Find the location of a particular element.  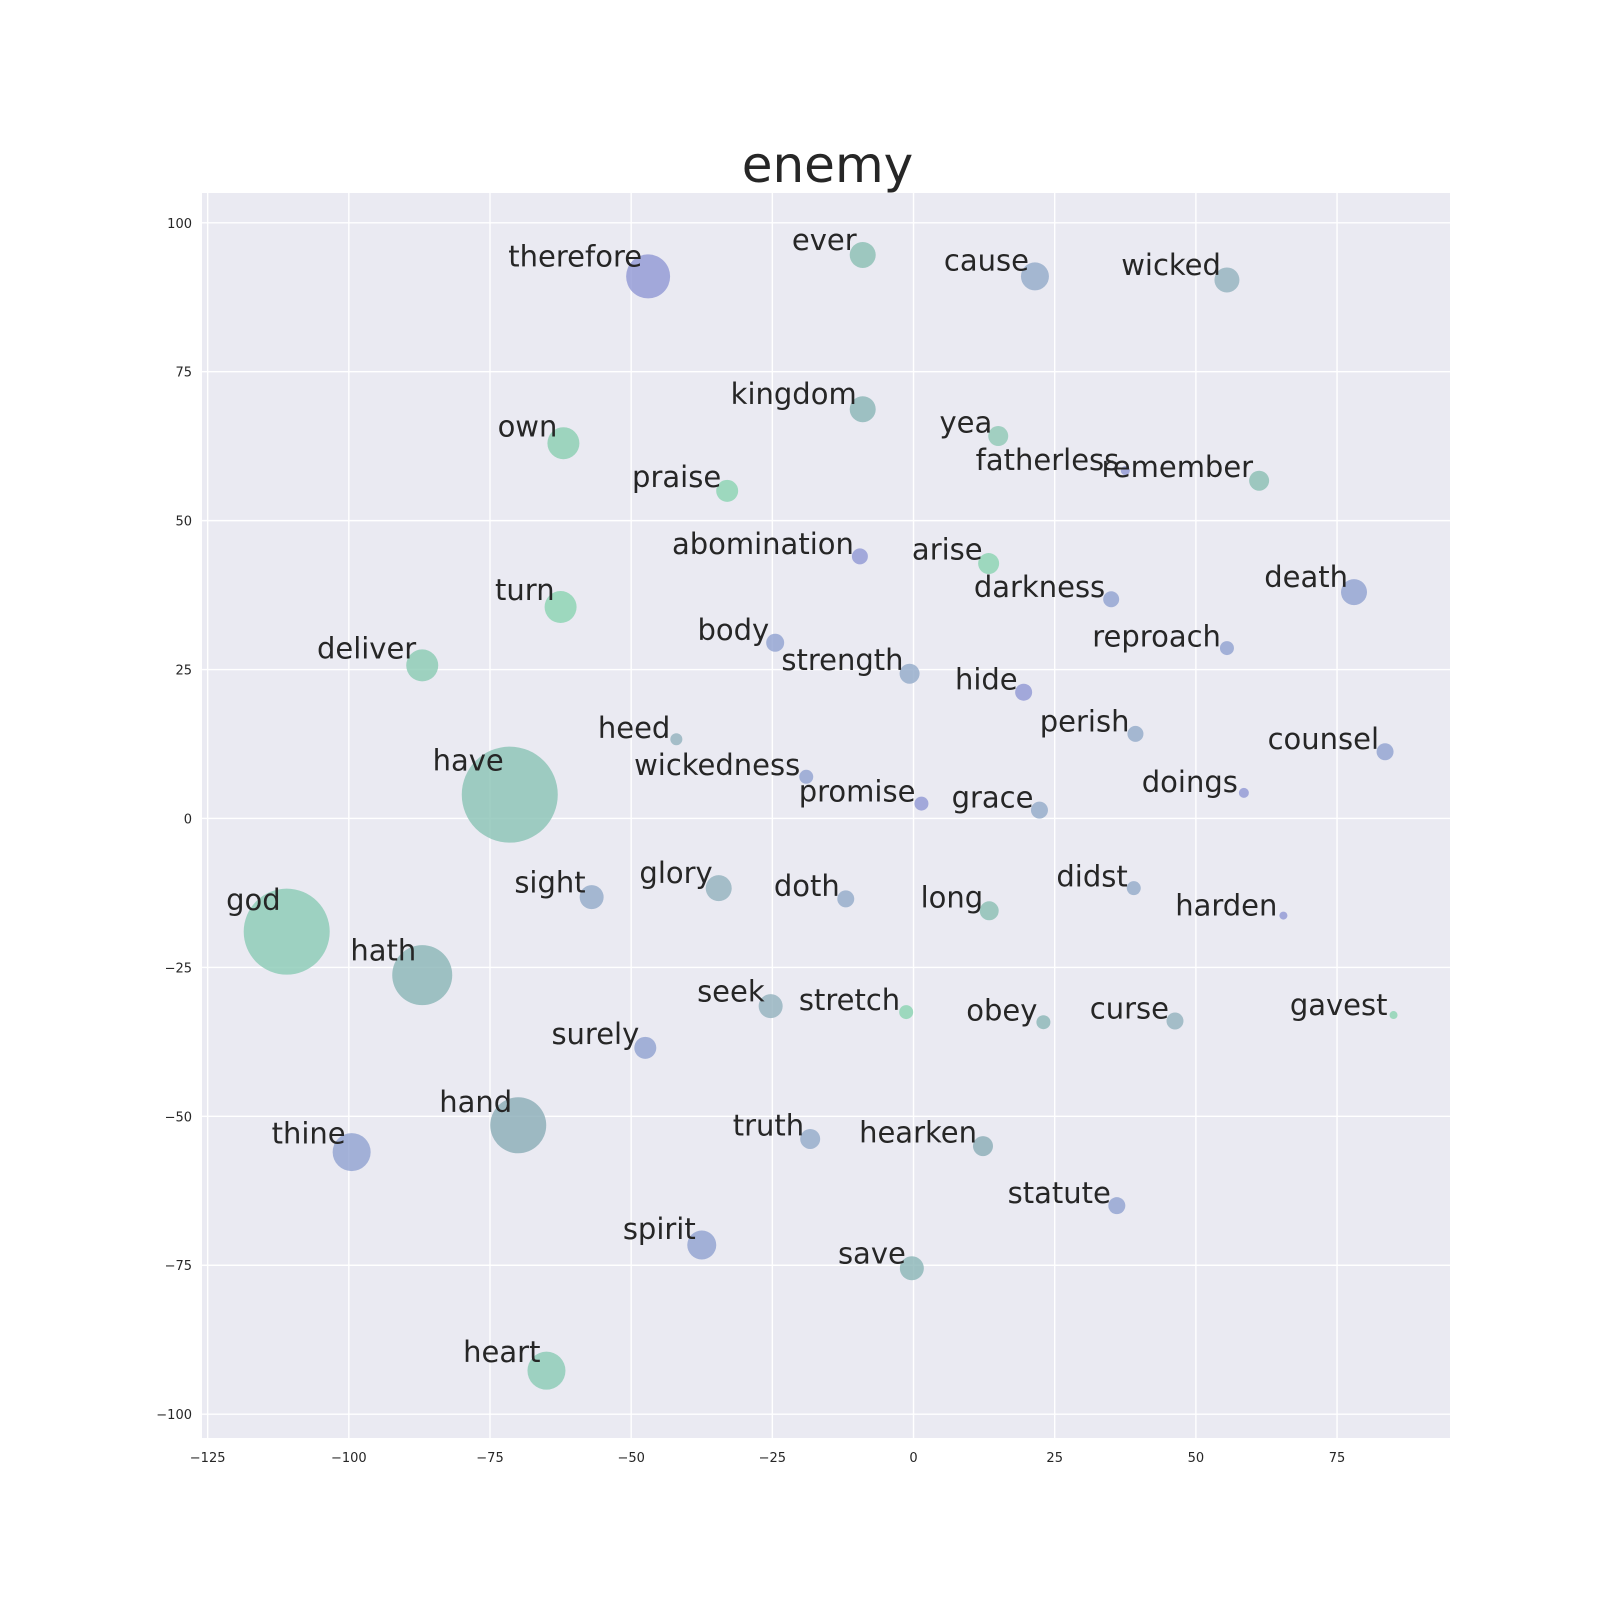

point-label-hand: hand is located at coordinates (475, 1102).